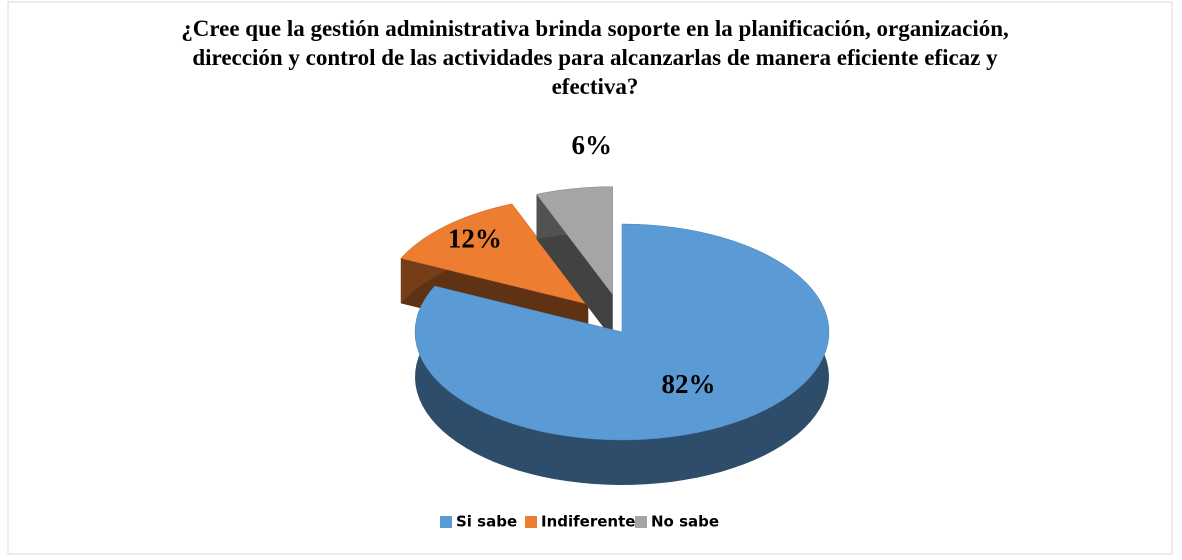 The height and width of the screenshot is (560, 1182). Describe the element at coordinates (689, 384) in the screenshot. I see `data-label: 82%` at that location.